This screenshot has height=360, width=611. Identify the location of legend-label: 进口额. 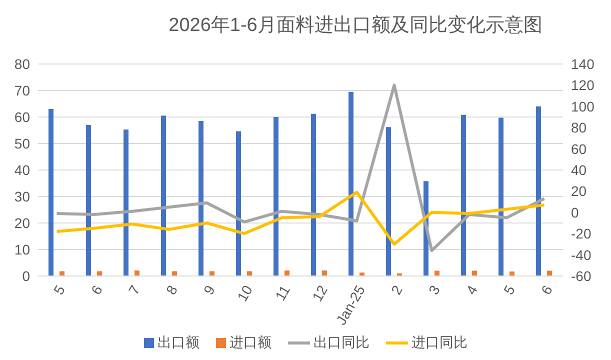
(251, 343).